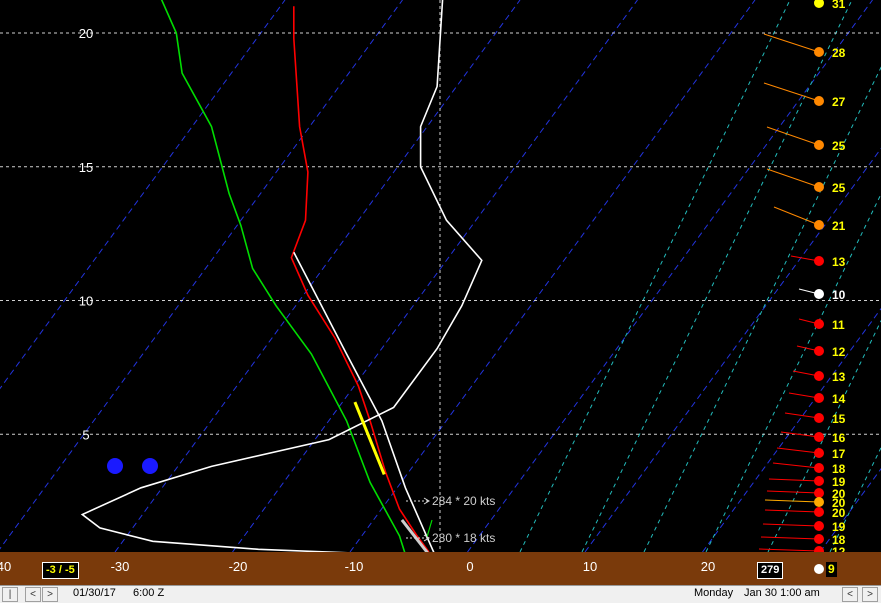  What do you see at coordinates (86, 33) in the screenshot?
I see `y-tick-label: 20` at bounding box center [86, 33].